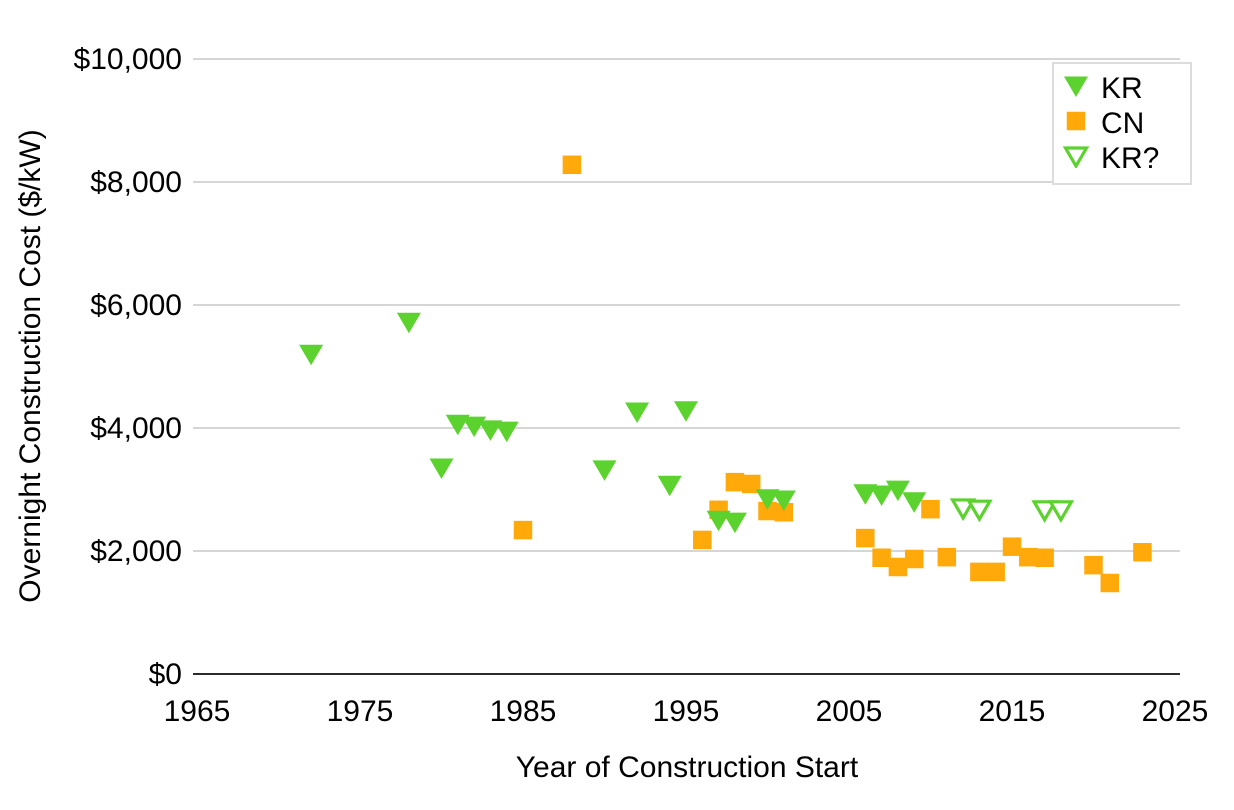  I want to click on y-tick-label: $10,000, so click(128, 59).